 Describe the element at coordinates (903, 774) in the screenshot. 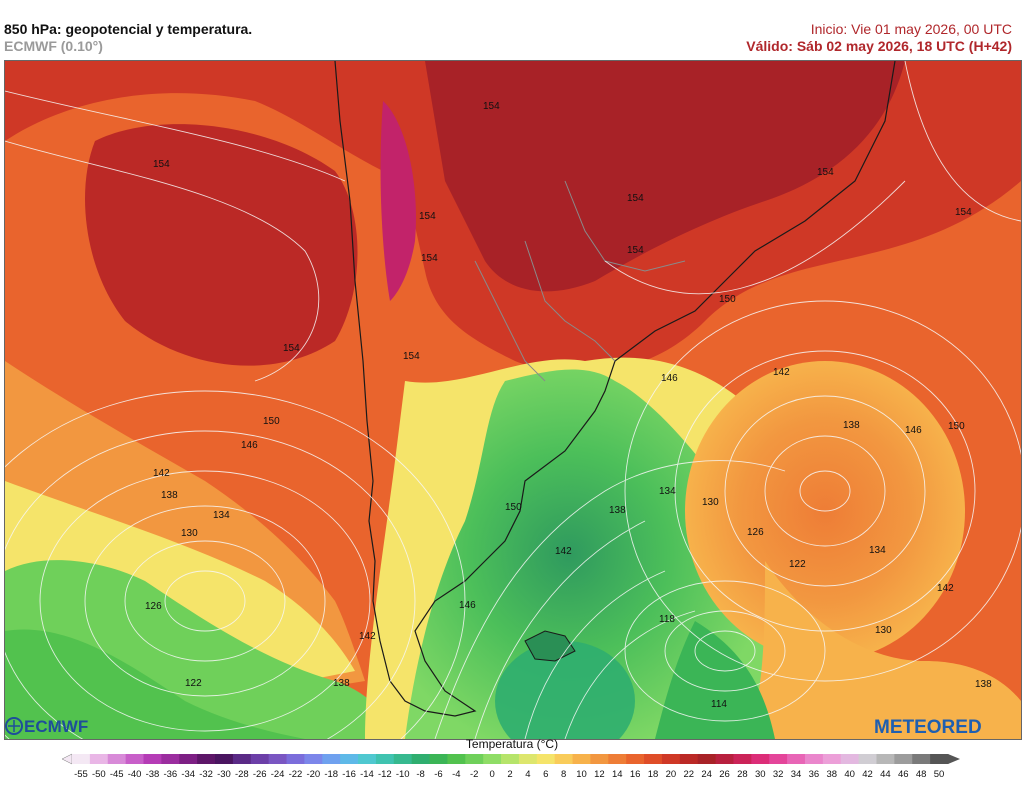

I see `legend-tick-label: 46` at that location.